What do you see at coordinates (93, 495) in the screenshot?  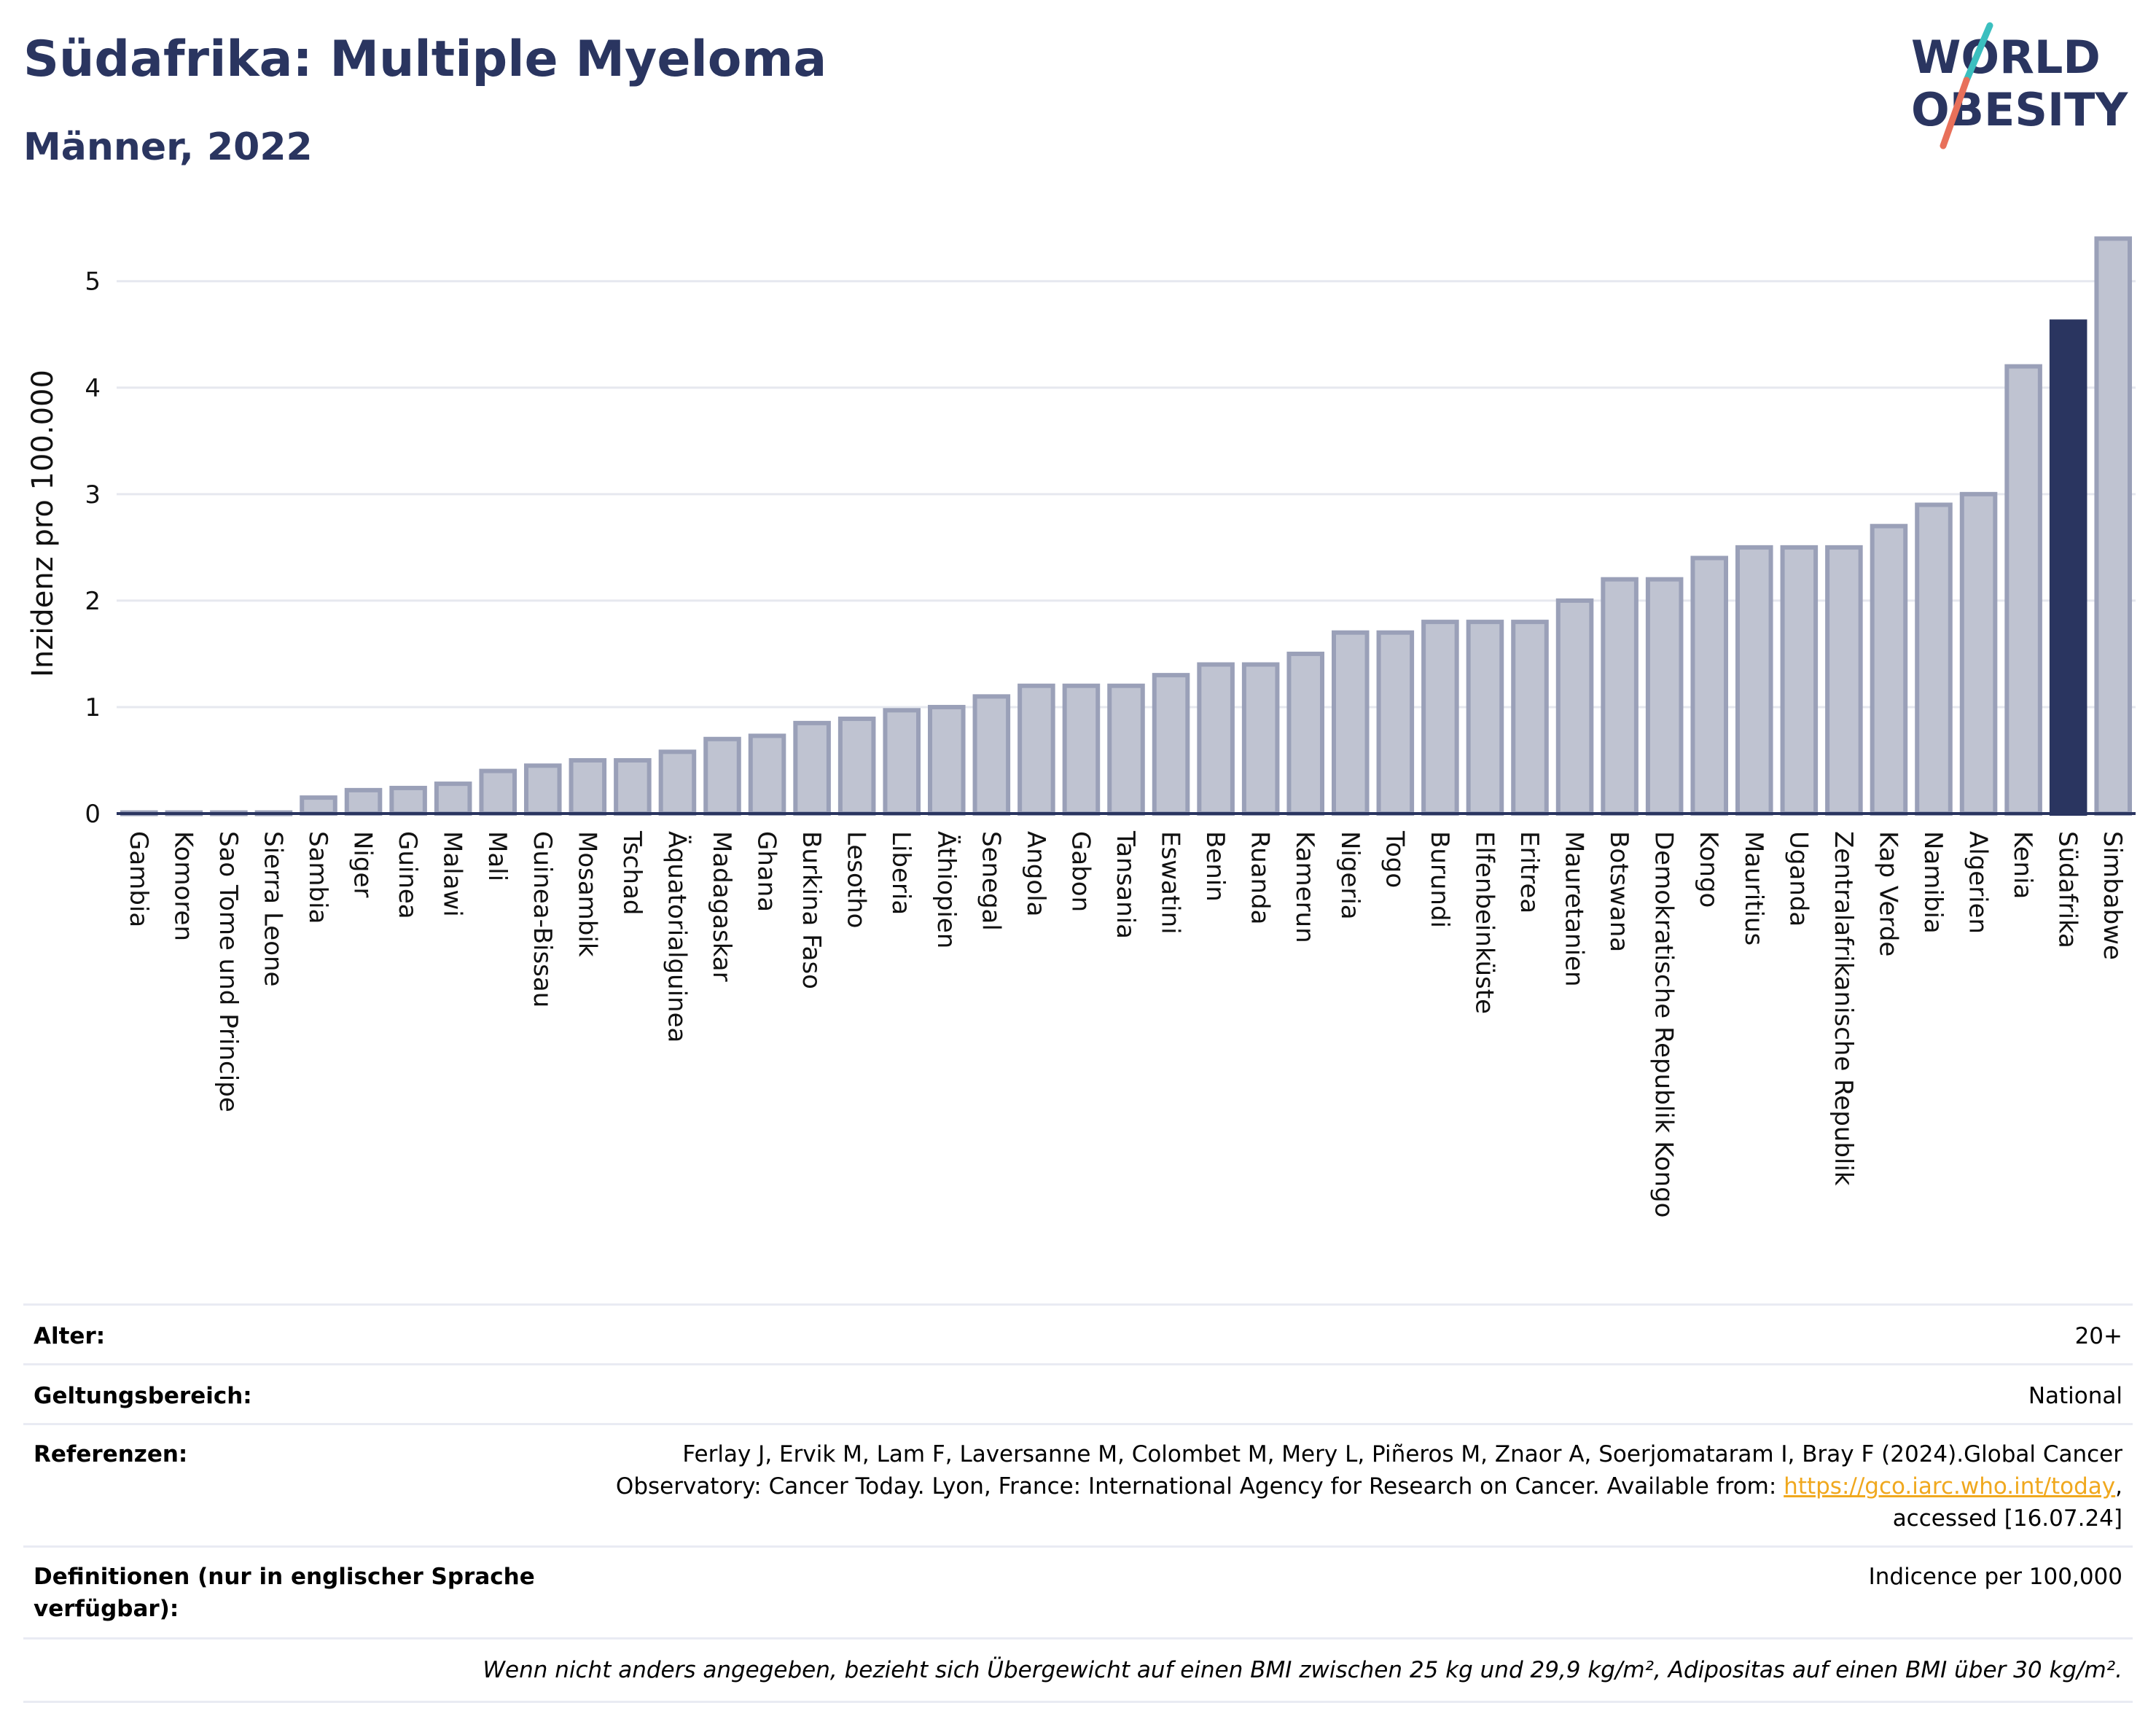 I see `y-tick-label: 3` at bounding box center [93, 495].